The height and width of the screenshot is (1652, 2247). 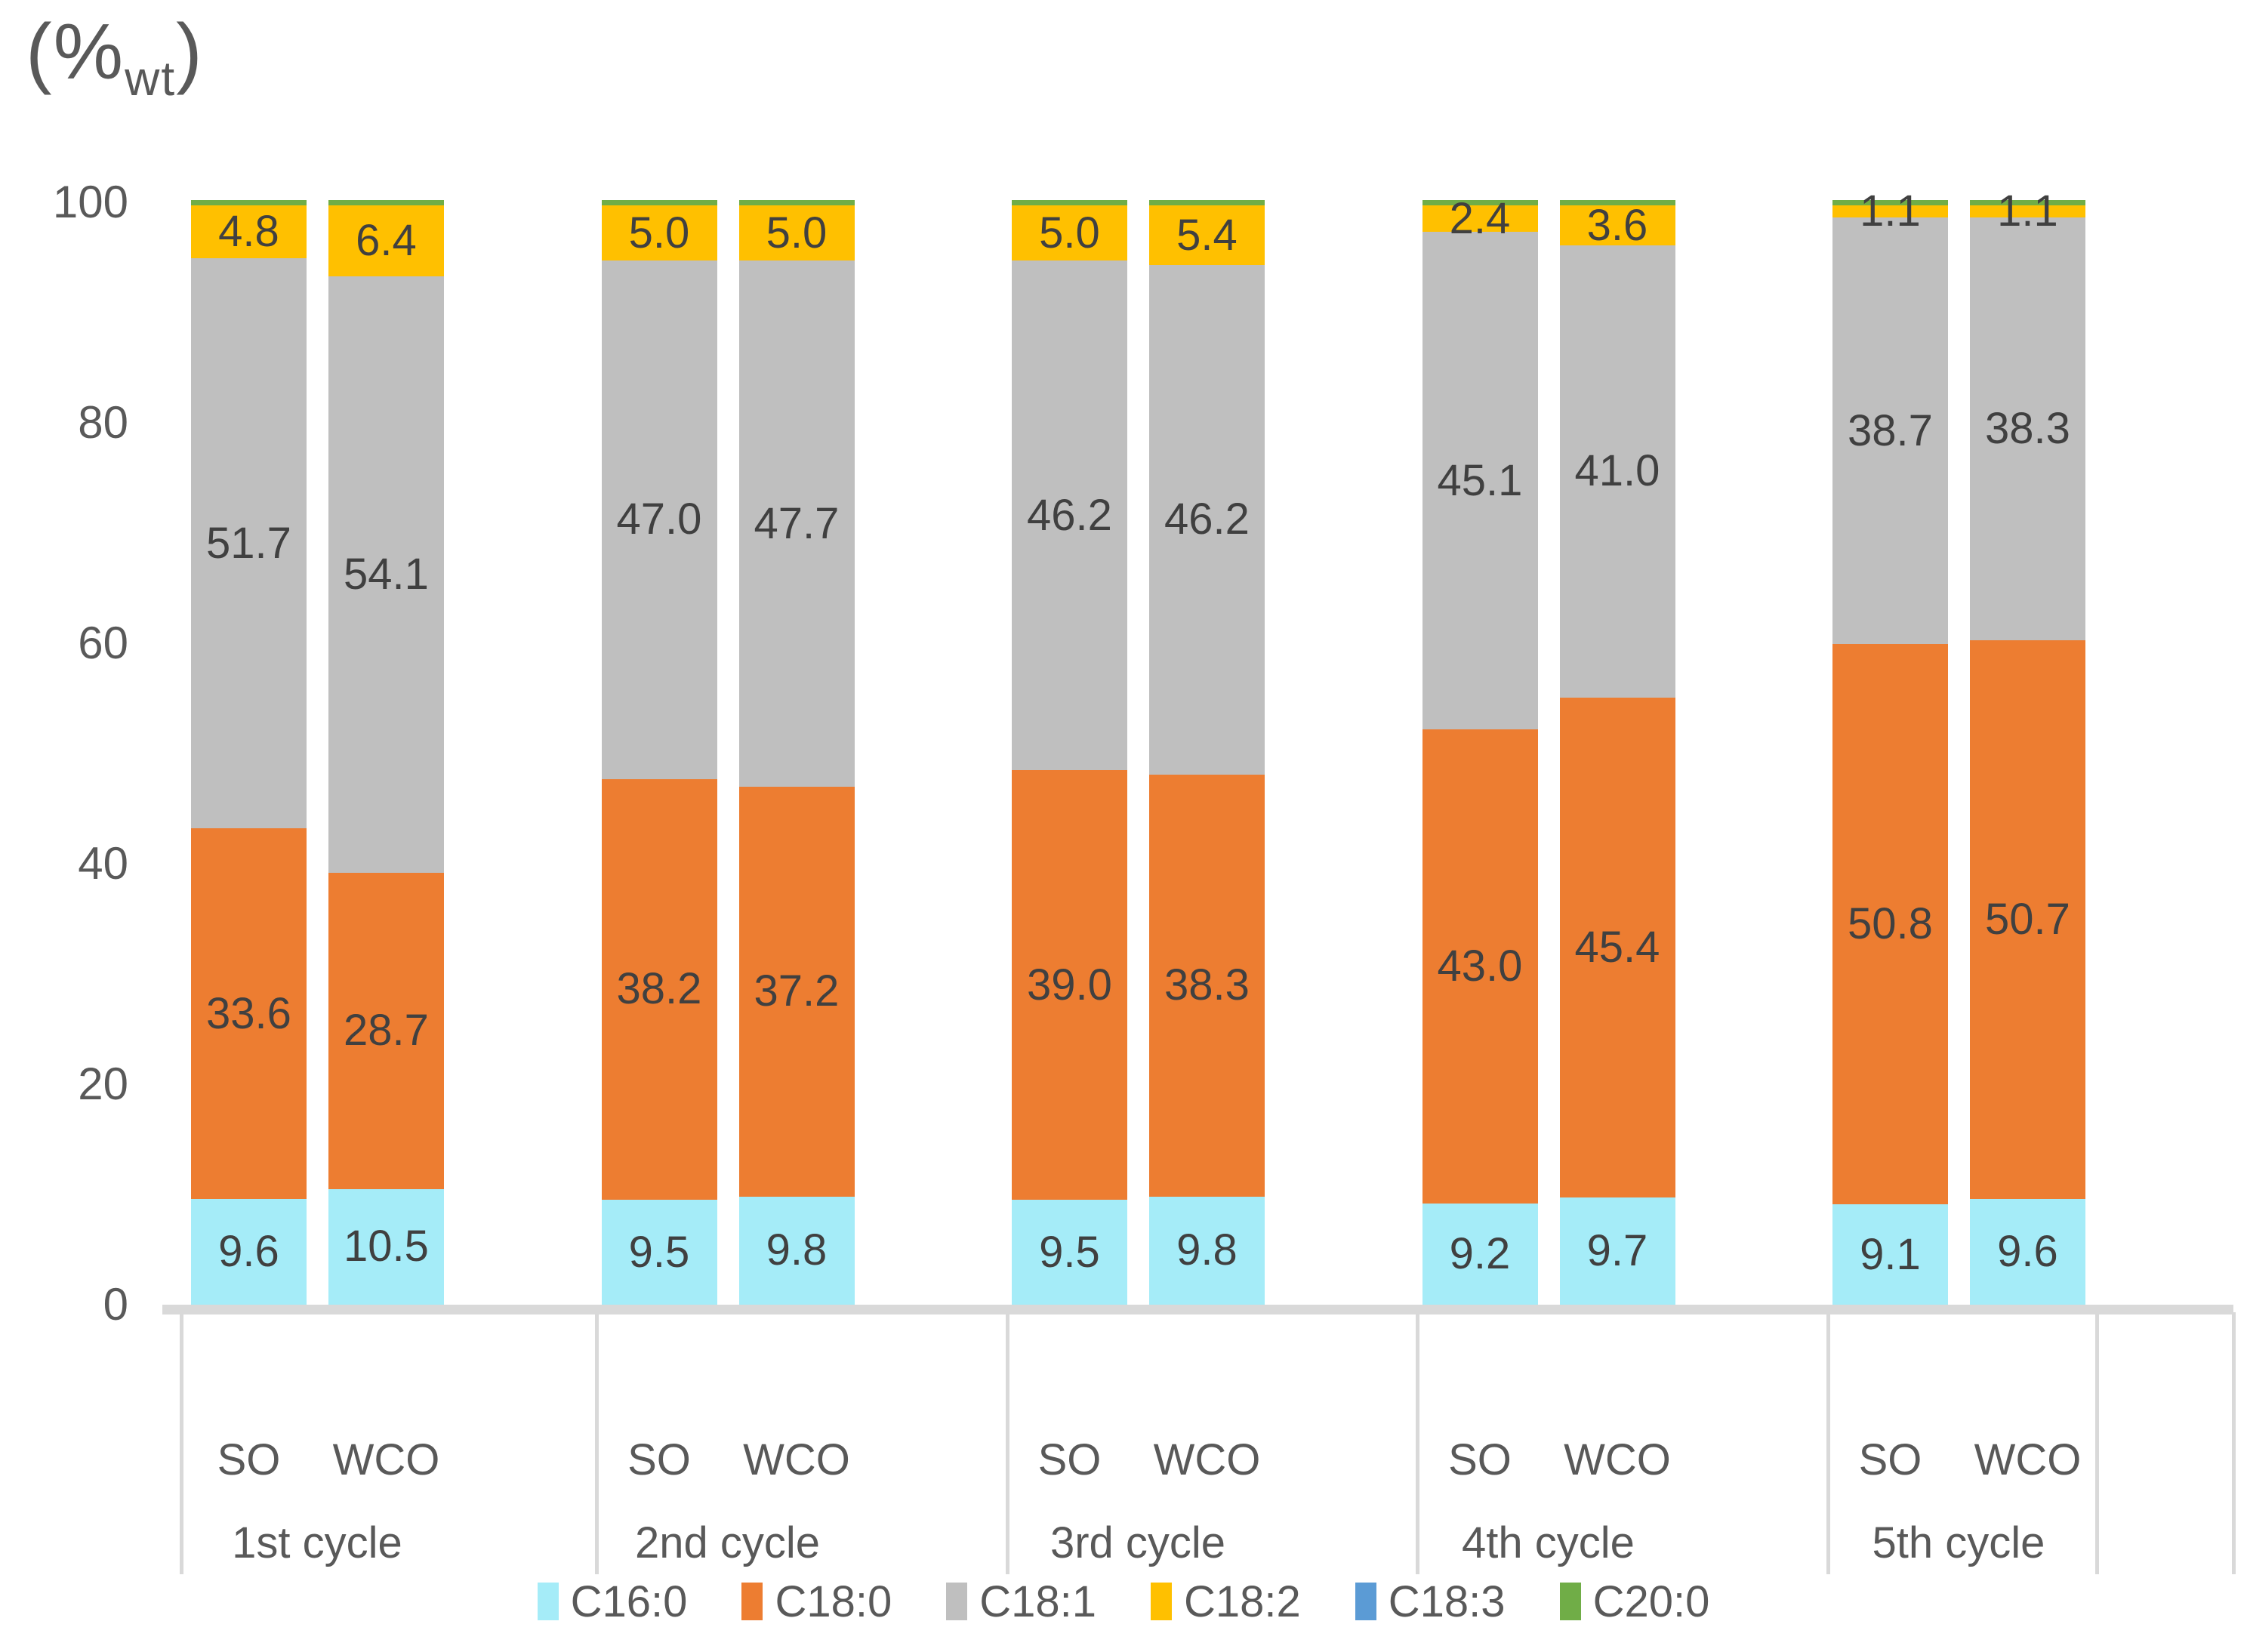 I want to click on legend-swatch-C20:0, so click(x=1570, y=1601).